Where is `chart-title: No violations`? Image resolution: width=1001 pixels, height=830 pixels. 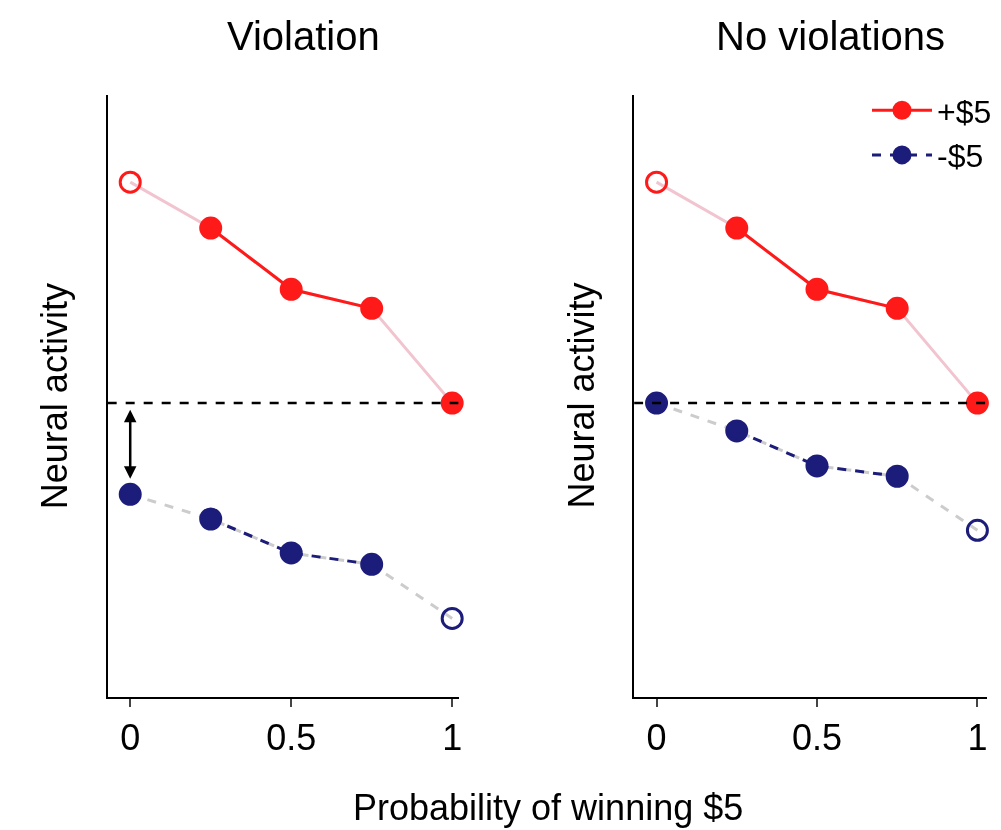
chart-title: No violations is located at coordinates (831, 36).